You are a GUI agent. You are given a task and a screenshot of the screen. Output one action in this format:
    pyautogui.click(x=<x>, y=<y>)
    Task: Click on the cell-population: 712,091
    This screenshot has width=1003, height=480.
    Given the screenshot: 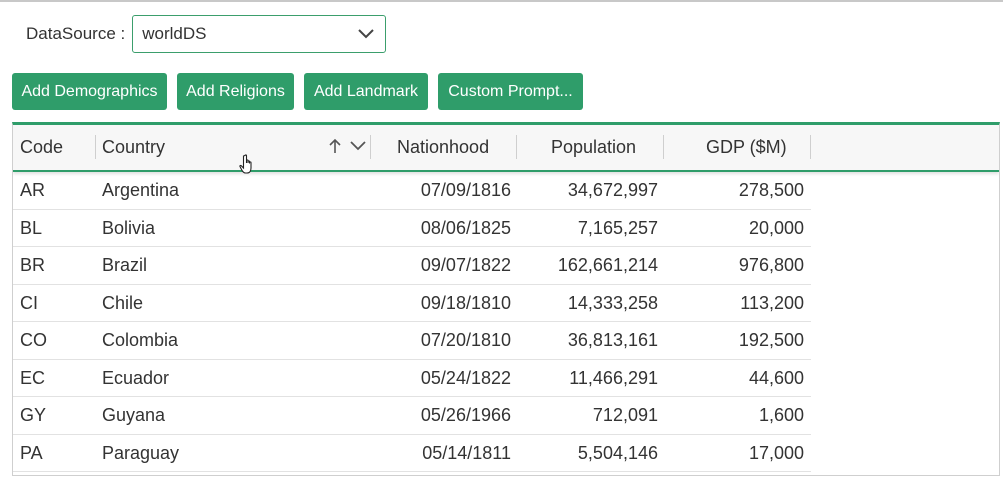 What is the action you would take?
    pyautogui.click(x=625, y=415)
    